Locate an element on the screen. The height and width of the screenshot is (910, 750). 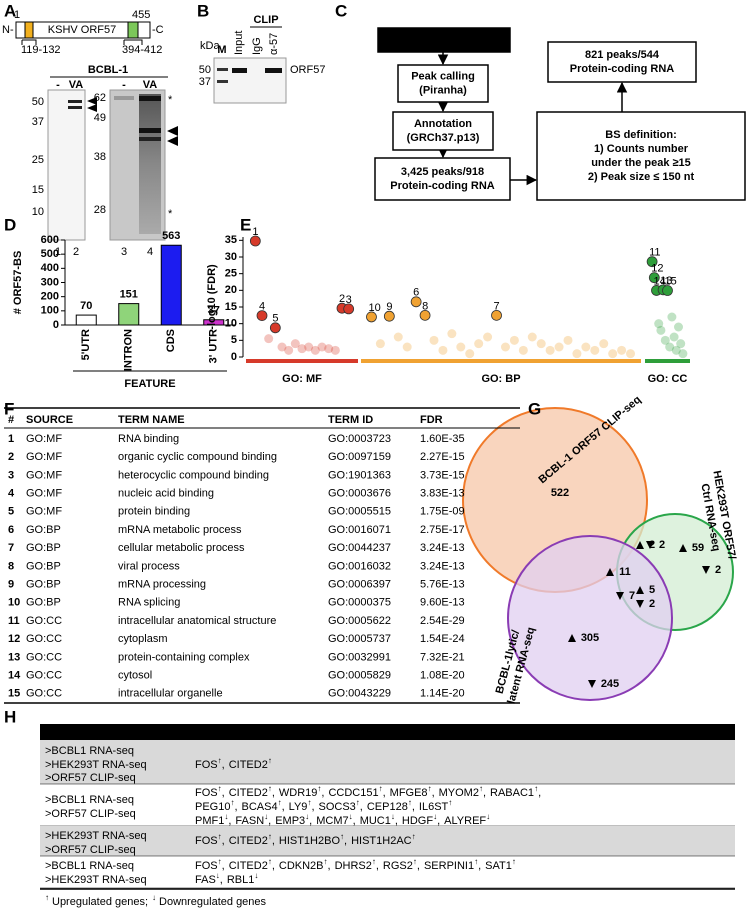
table-cell: GO:MF is located at coordinates (44, 475).